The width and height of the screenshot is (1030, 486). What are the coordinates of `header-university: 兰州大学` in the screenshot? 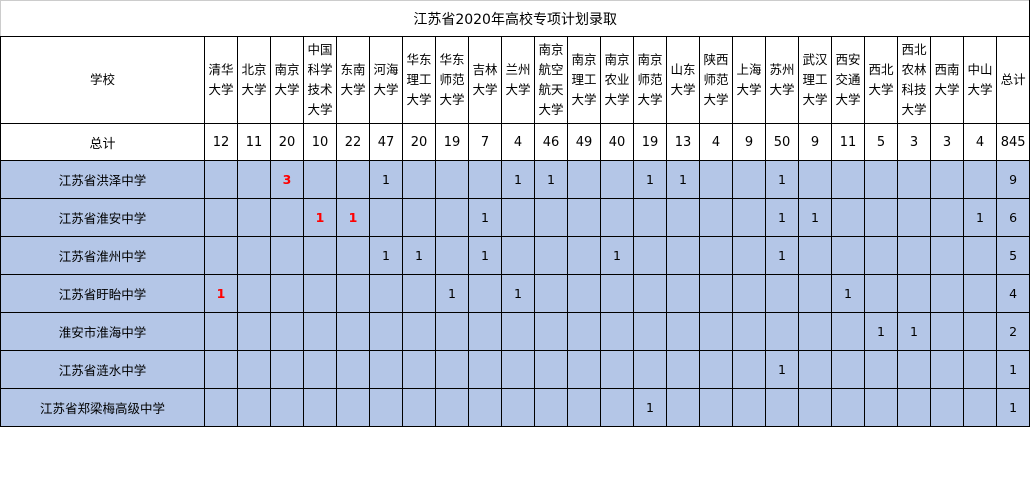 It's located at (518, 80).